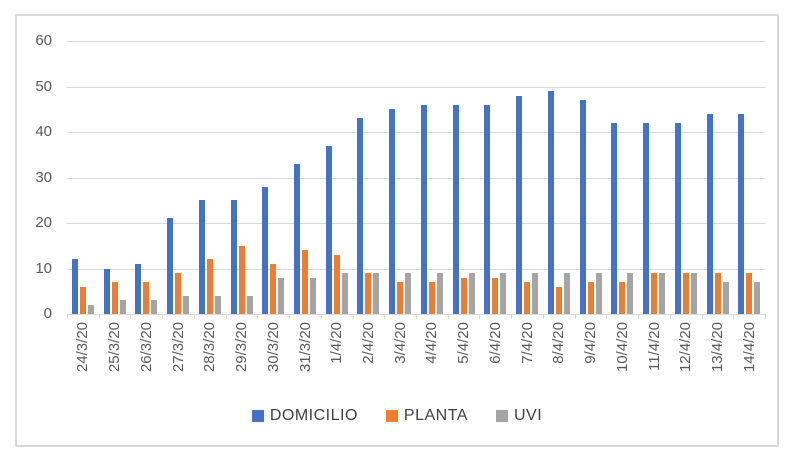 The width and height of the screenshot is (800, 470). Describe the element at coordinates (591, 177) in the screenshot. I see `bar-group-9/4/20` at that location.